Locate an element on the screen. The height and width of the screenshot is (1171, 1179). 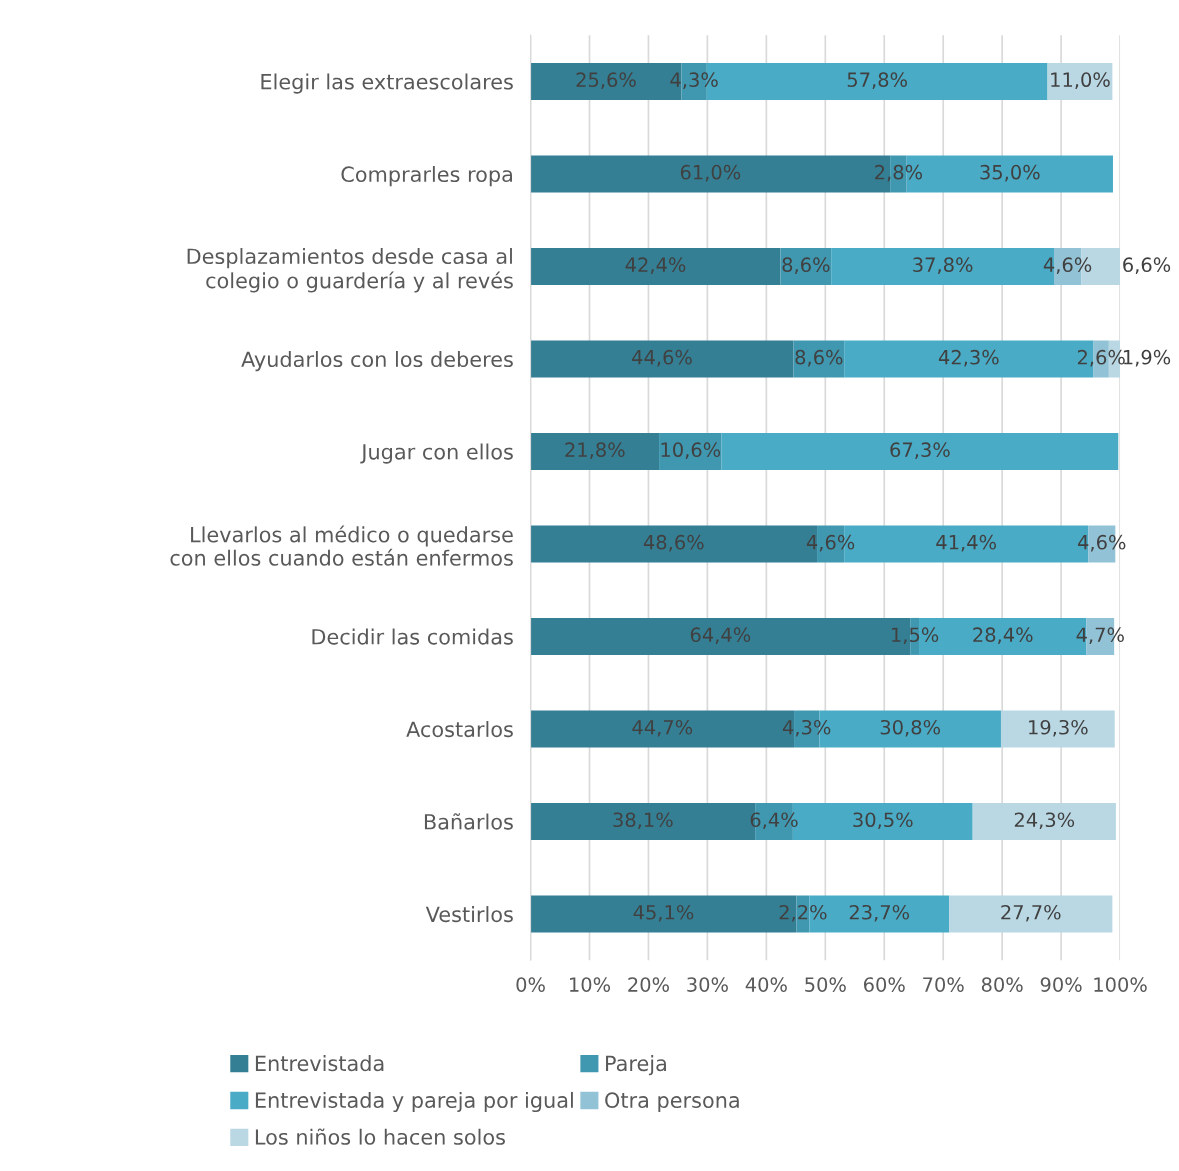
data-label: 19,3% is located at coordinates (1058, 728).